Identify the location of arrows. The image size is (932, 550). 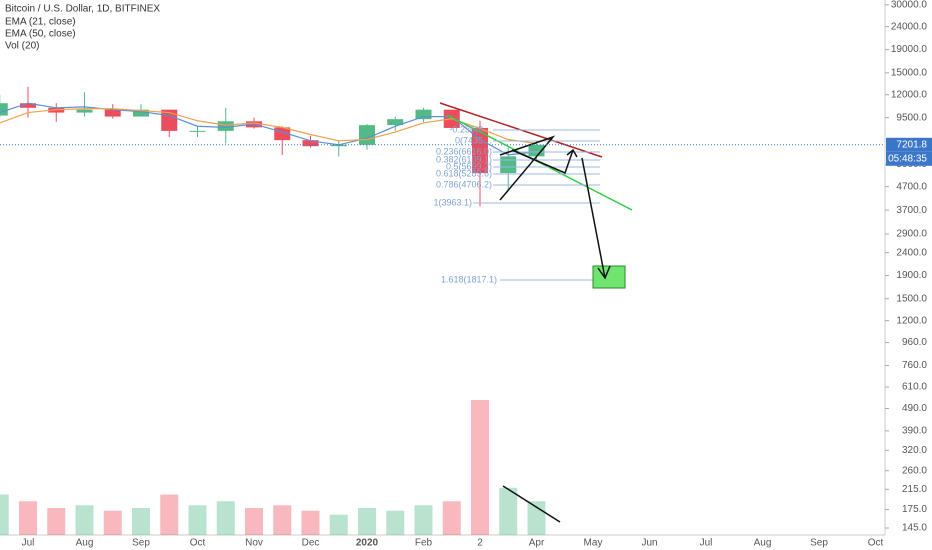
(555, 329).